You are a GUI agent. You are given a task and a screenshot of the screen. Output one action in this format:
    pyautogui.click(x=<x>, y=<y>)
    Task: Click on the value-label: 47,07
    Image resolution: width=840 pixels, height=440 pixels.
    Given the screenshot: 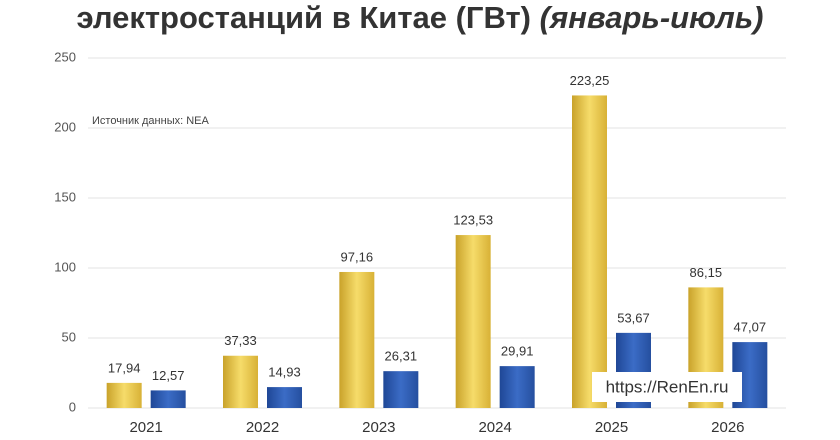 What is the action you would take?
    pyautogui.click(x=750, y=327)
    